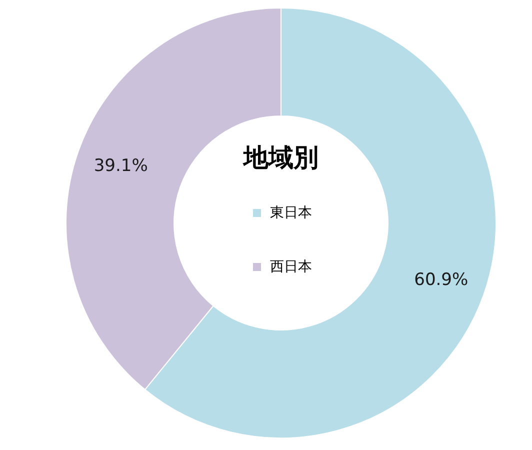 The width and height of the screenshot is (532, 450). What do you see at coordinates (121, 166) in the screenshot?
I see `data-label: 39.1%` at bounding box center [121, 166].